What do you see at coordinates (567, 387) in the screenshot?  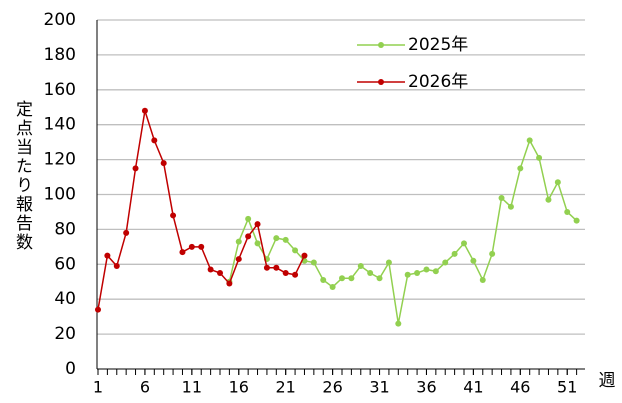 I see `x-tick-label: 51` at bounding box center [567, 387].